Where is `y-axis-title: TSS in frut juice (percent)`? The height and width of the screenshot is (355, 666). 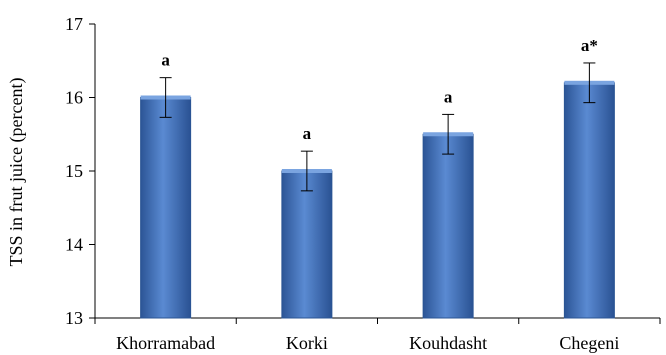
y-axis-title: TSS in frut juice (percent) is located at coordinates (16, 172).